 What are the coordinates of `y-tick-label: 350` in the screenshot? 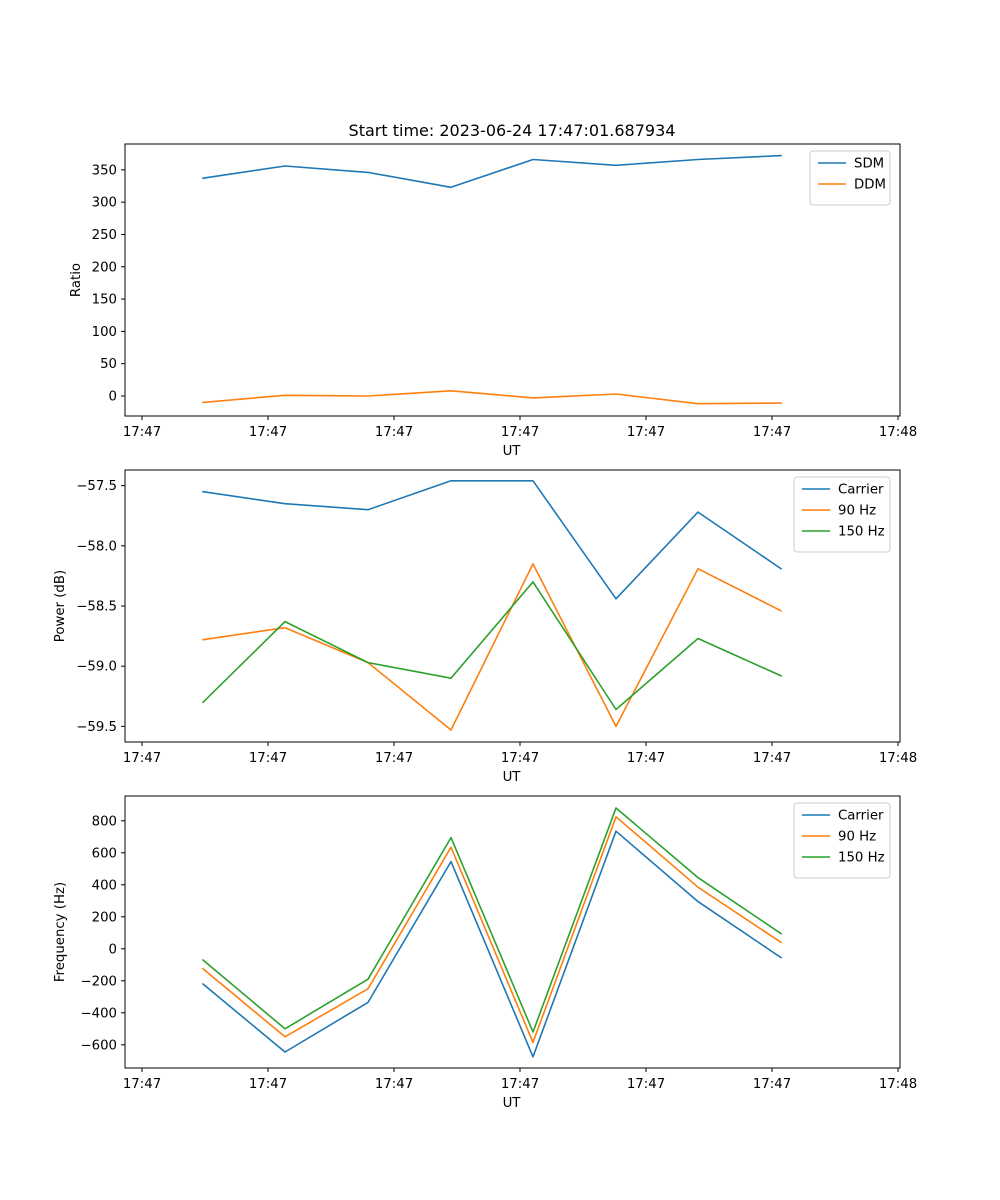 It's located at (104, 170).